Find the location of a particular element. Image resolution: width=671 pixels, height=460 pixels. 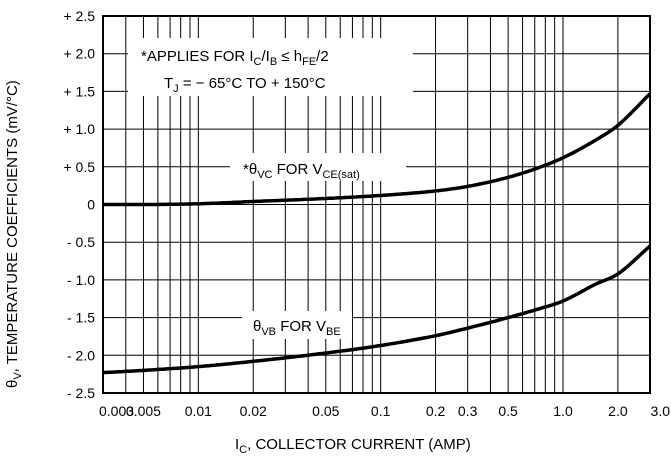

note-line-1: *APPLIES FOR IC/IB ≤ hFE/2 is located at coordinates (235, 58).